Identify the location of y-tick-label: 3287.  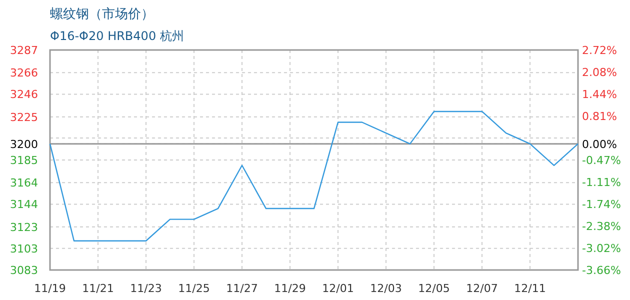
(24, 50).